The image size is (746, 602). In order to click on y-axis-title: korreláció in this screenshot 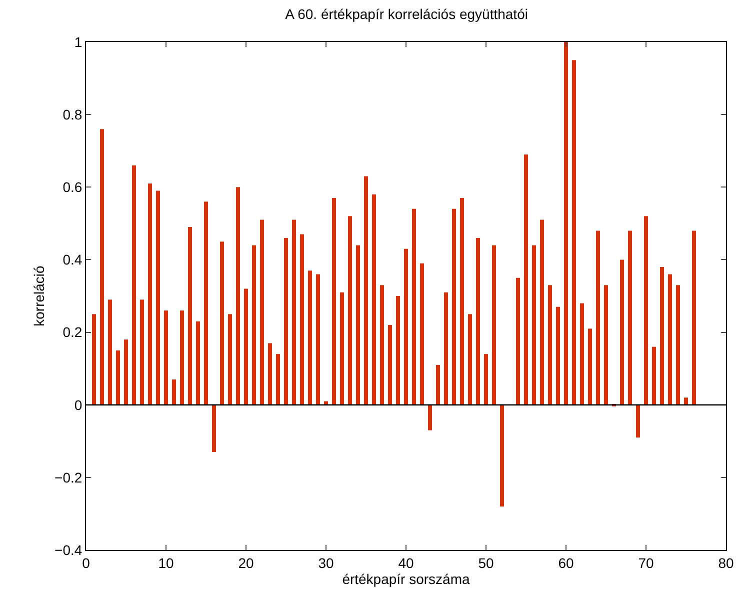, I will do `click(39, 295)`.